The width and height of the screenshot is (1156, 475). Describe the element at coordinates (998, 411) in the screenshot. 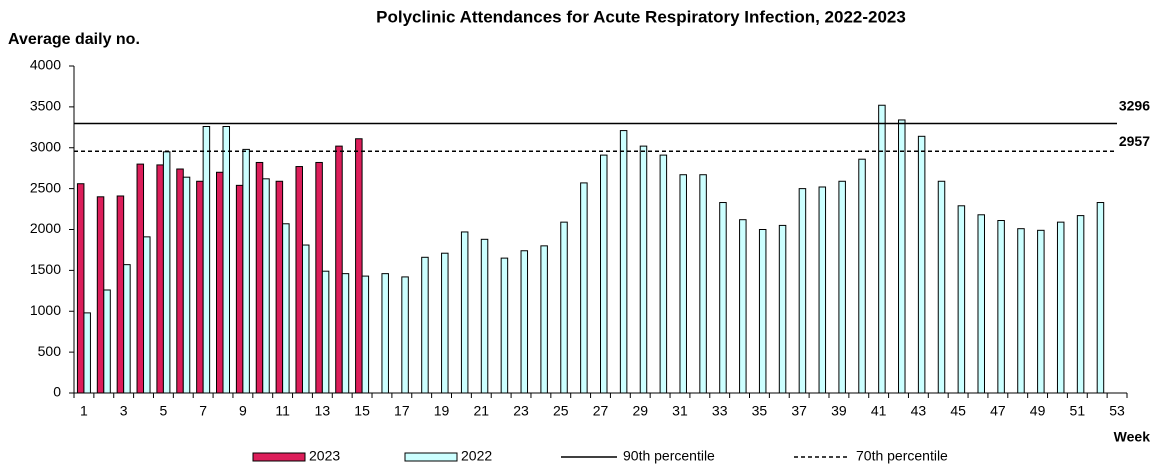

I see `x-tick-label: 47` at that location.